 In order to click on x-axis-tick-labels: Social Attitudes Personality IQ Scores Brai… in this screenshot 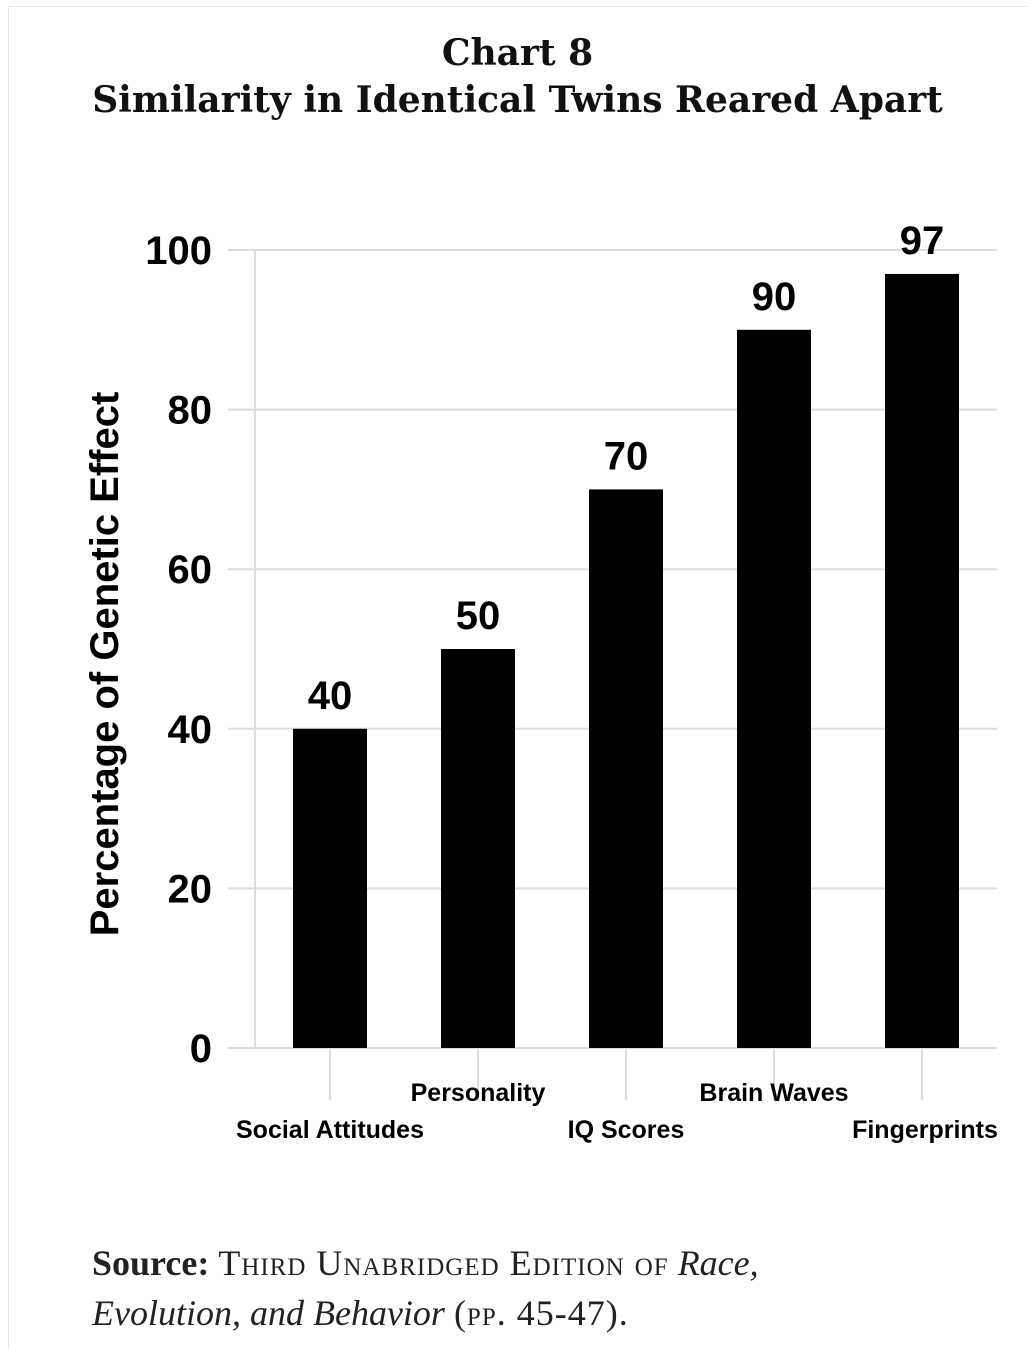, I will do `click(617, 1111)`.